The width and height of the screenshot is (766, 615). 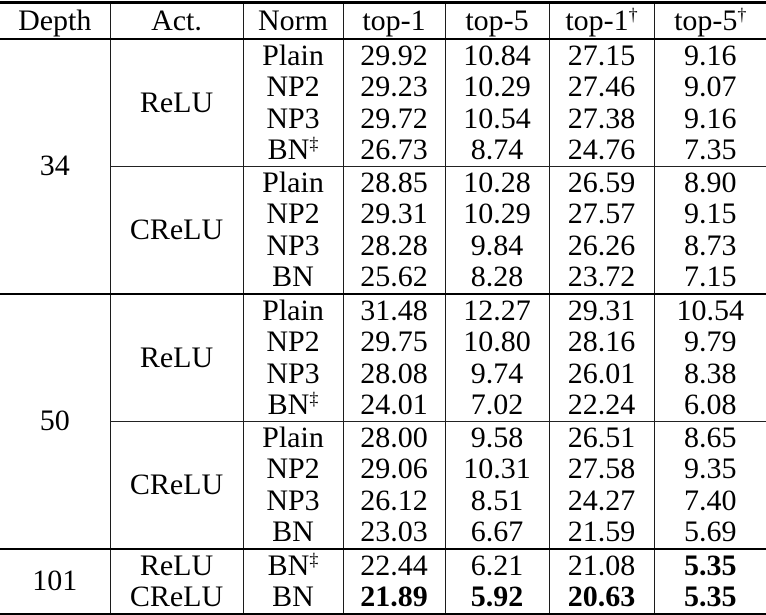 I want to click on cell-label: 27.57, so click(x=601, y=214).